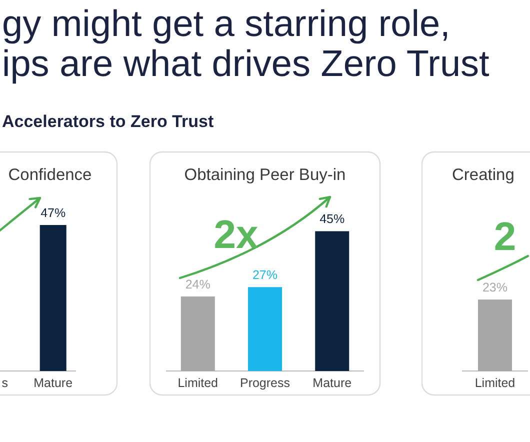  I want to click on text: Accelerators to Zero Trust, so click(108, 121).